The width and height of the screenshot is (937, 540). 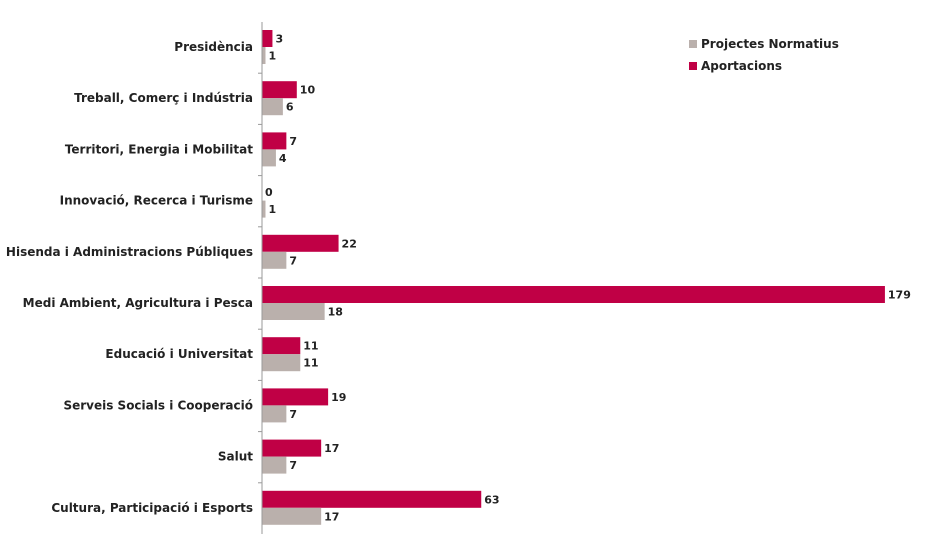 I want to click on category-label: Medi Ambient, Agricultura i Pesca, so click(x=138, y=303).